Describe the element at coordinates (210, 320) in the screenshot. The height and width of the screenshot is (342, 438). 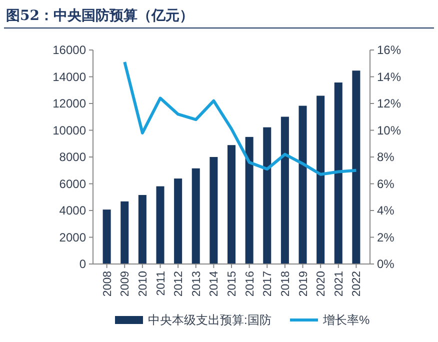
I see `legend-label: 中央本级支出预算:国防` at that location.